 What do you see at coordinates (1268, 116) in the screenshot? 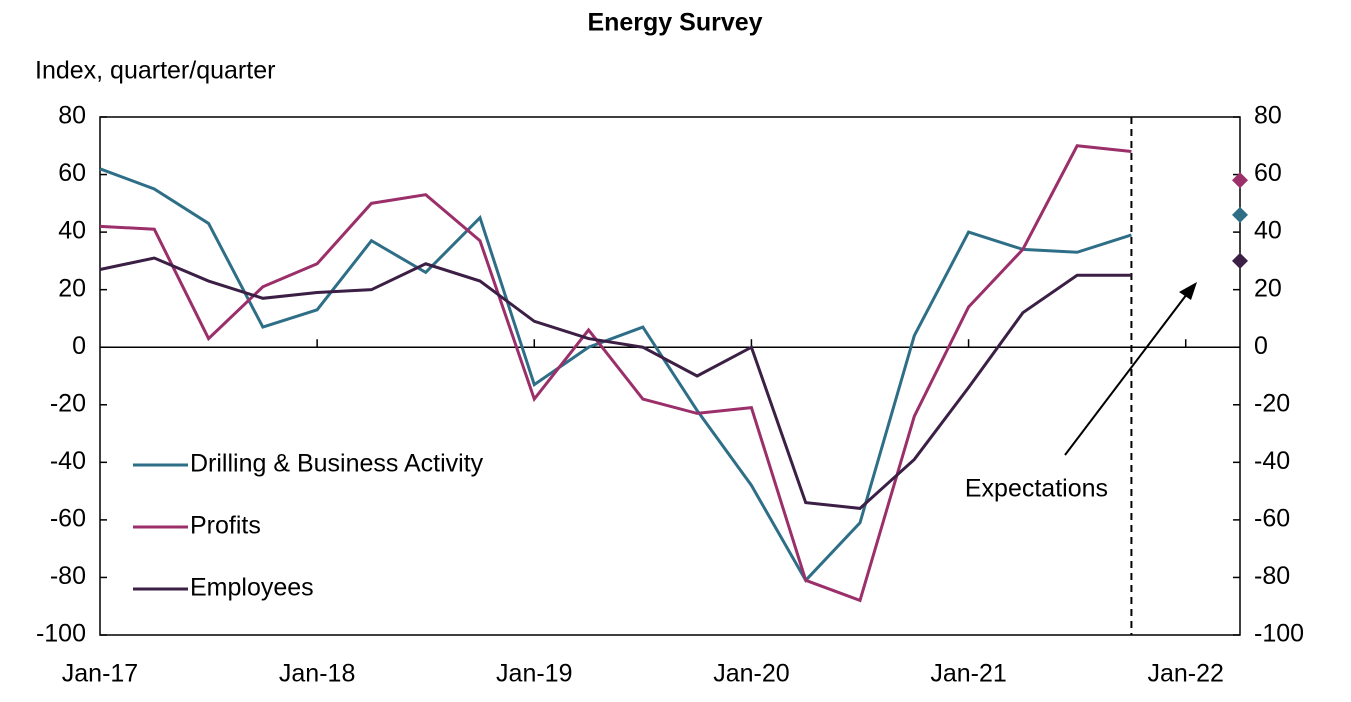
I see `y2-tick-label: 80` at bounding box center [1268, 116].